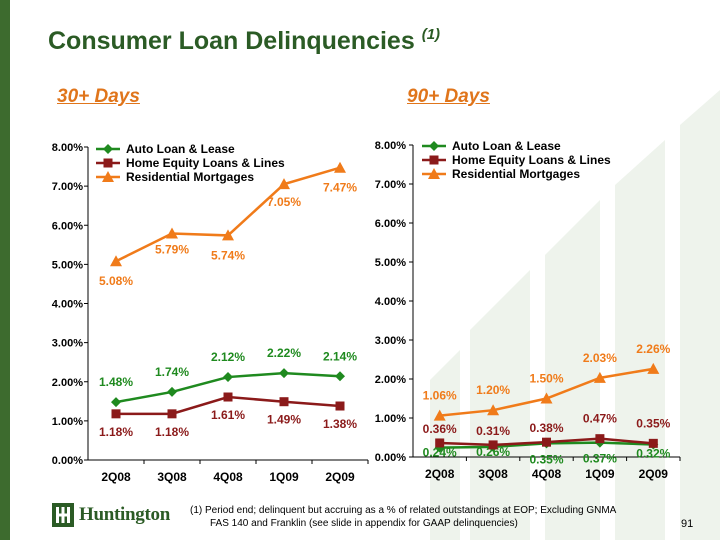 The image size is (720, 540). I want to click on slide-title-text: Consumer Loan Delinquencies, so click(231, 41).